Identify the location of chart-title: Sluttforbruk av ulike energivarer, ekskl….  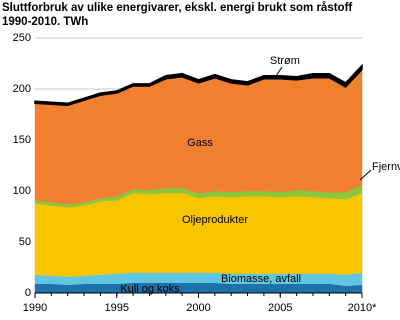
(177, 8).